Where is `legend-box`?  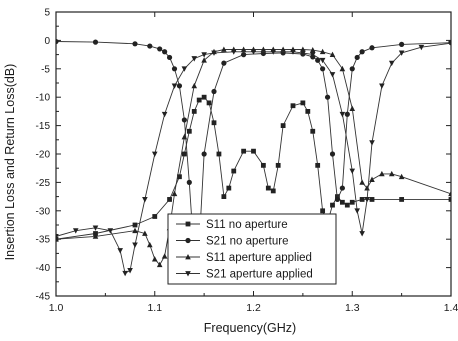 legend-box is located at coordinates (252, 249).